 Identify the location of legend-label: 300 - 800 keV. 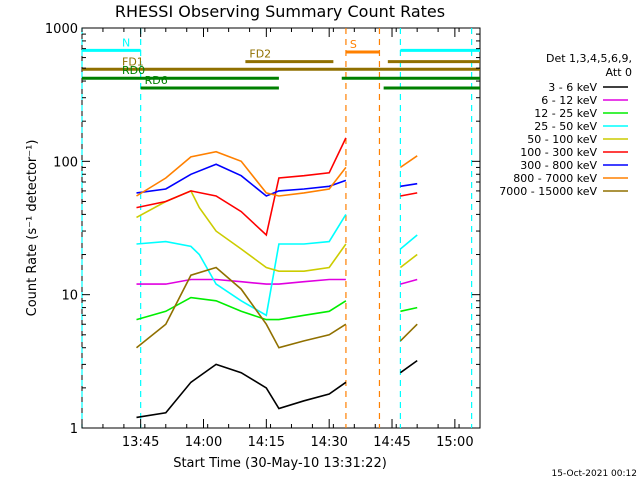
(558, 165).